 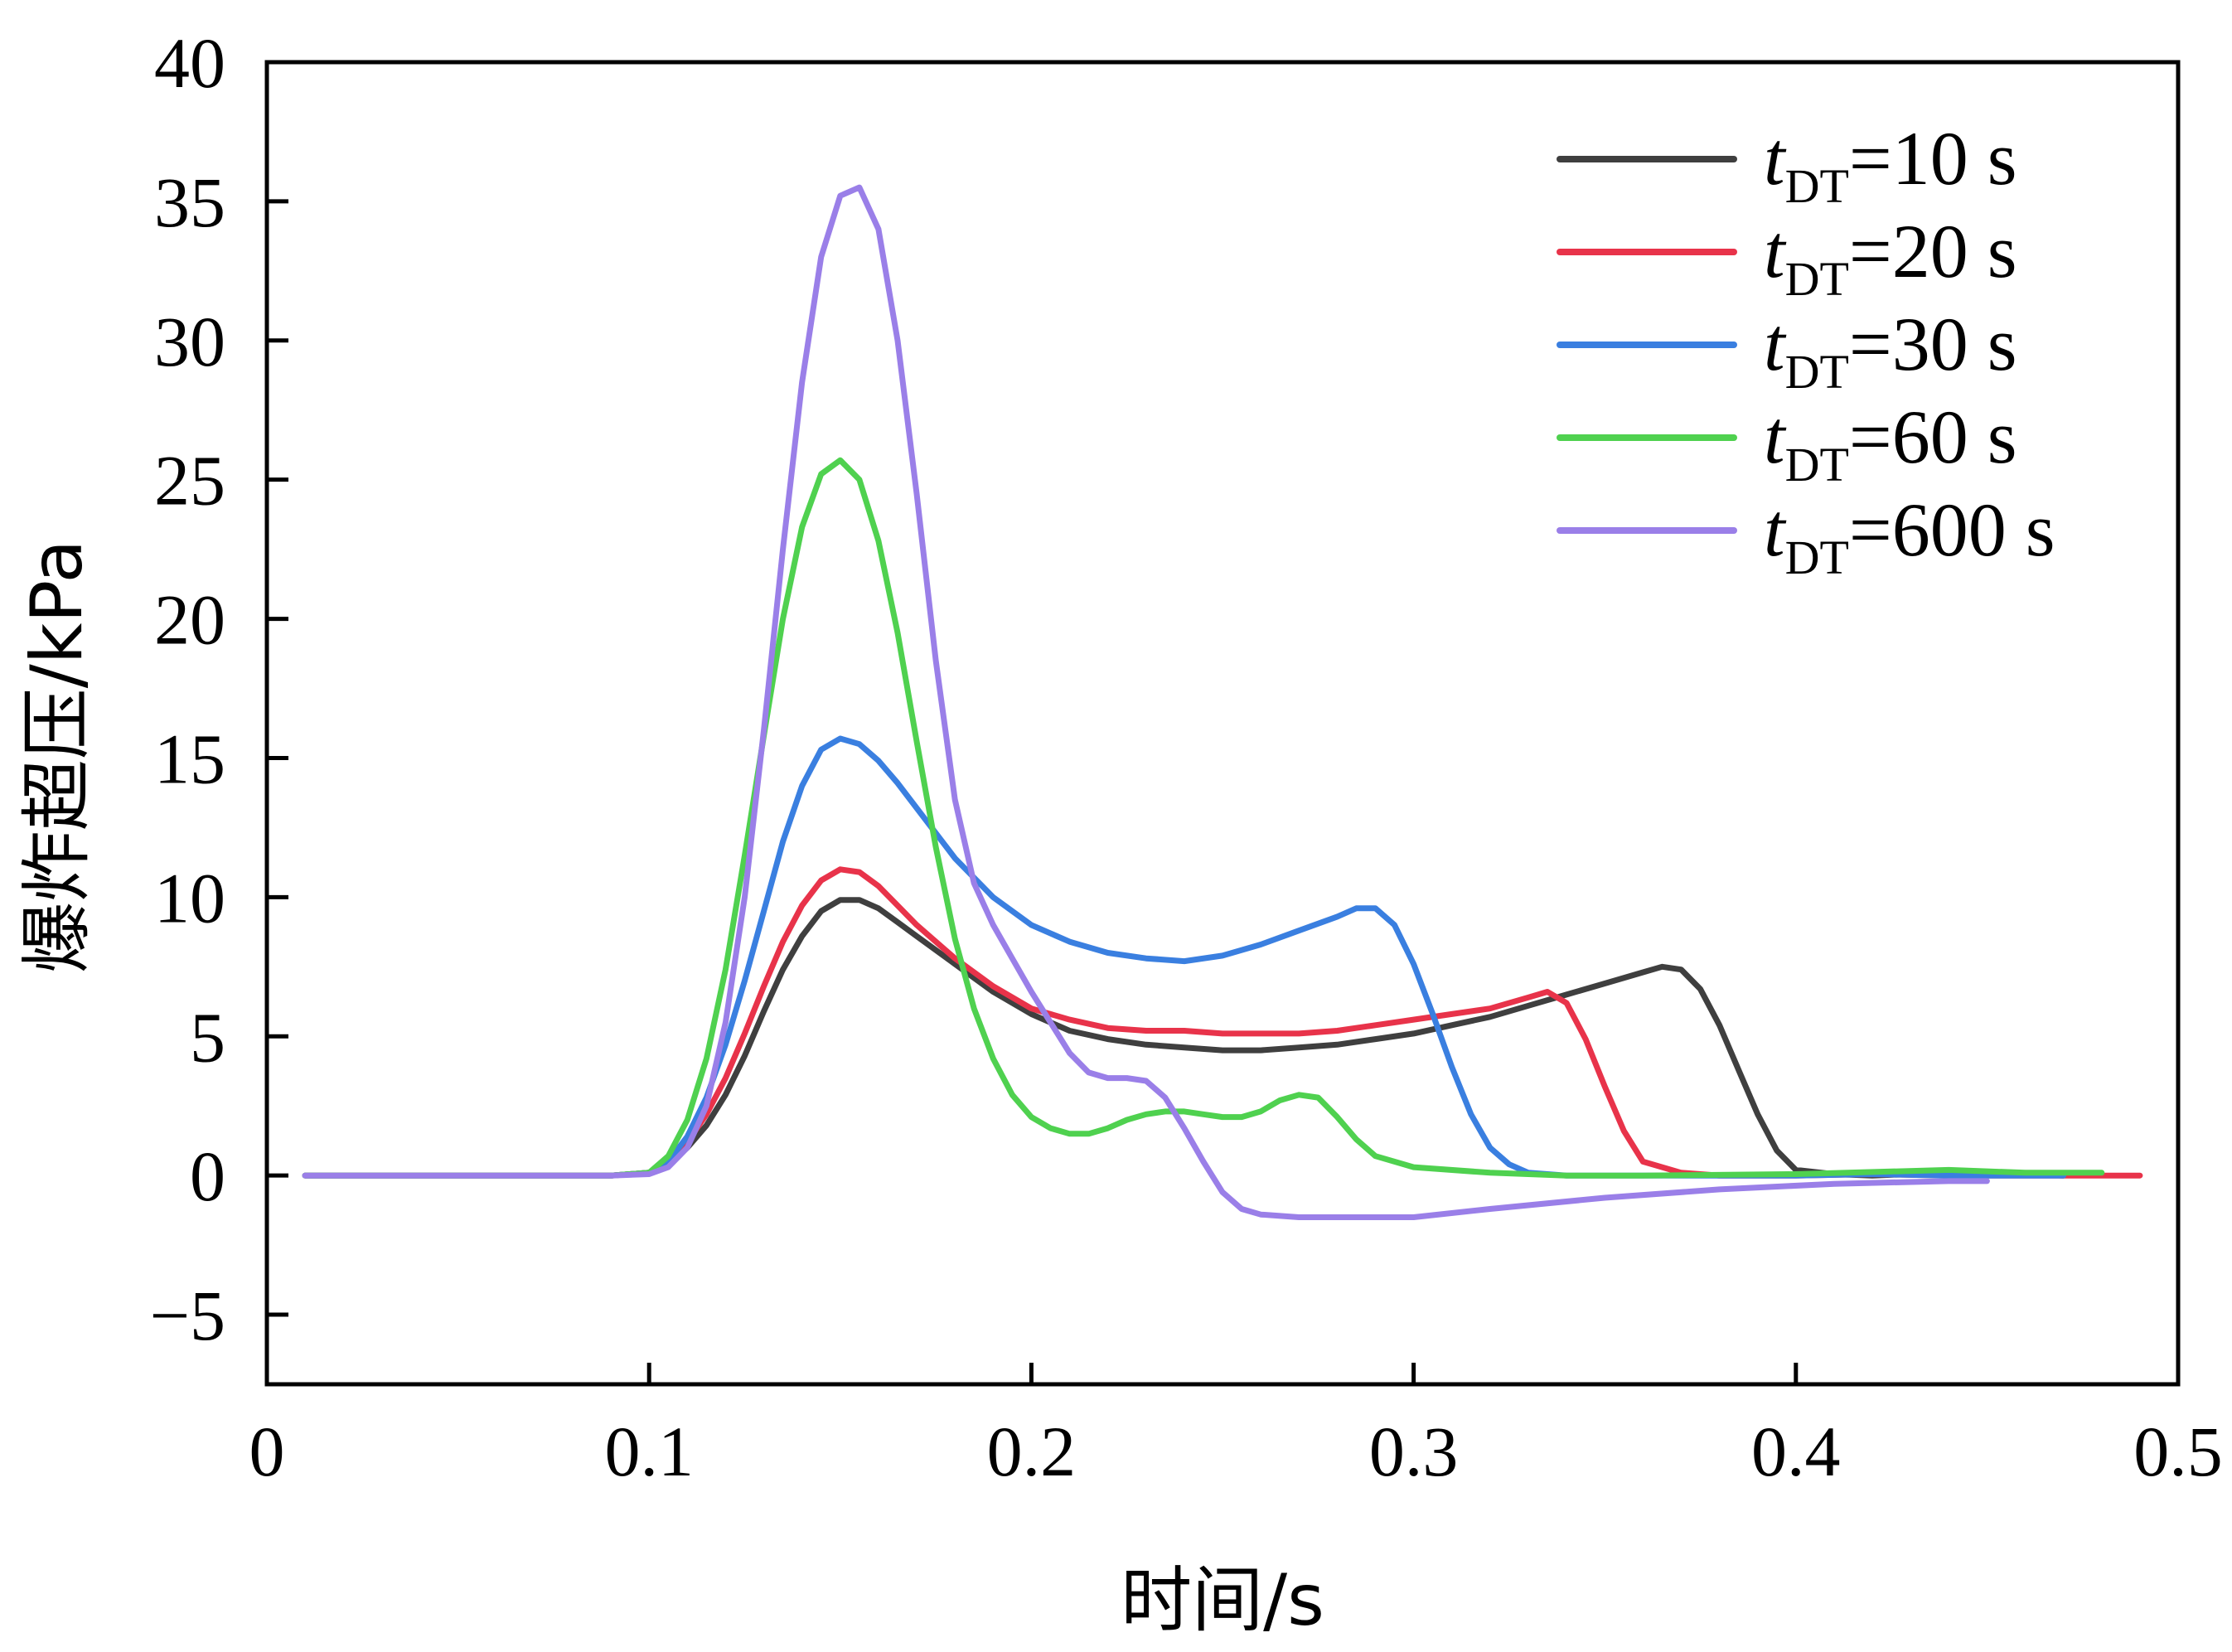 I want to click on legend-label: tDT=30 s, so click(x=1891, y=350).